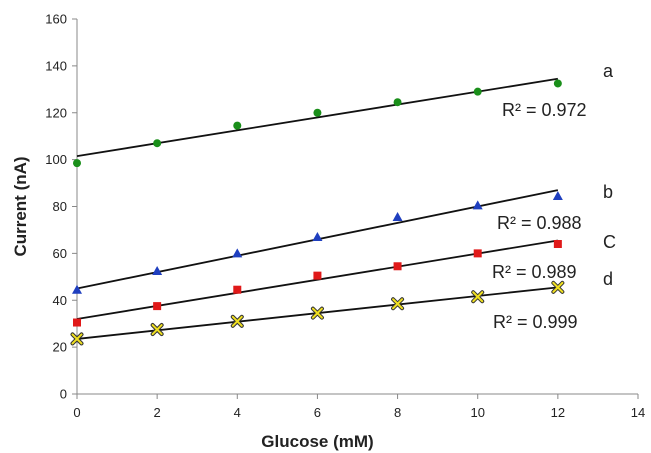  Describe the element at coordinates (76, 412) in the screenshot. I see `x-tick-label: 0` at that location.